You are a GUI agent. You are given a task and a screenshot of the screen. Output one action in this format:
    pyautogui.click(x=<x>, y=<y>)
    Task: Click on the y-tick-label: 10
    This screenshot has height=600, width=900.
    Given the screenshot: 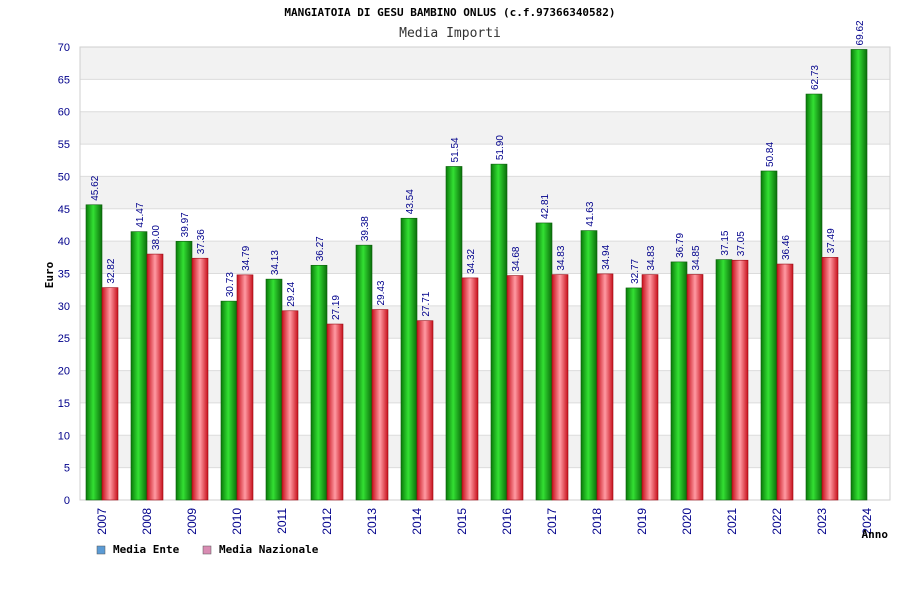 What is the action you would take?
    pyautogui.click(x=64, y=436)
    